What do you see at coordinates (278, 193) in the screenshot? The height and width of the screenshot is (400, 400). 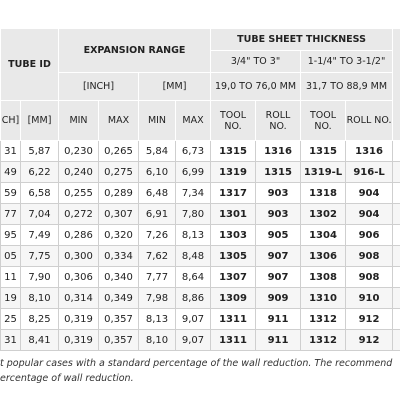 I see `table-cell: 903` at bounding box center [278, 193].